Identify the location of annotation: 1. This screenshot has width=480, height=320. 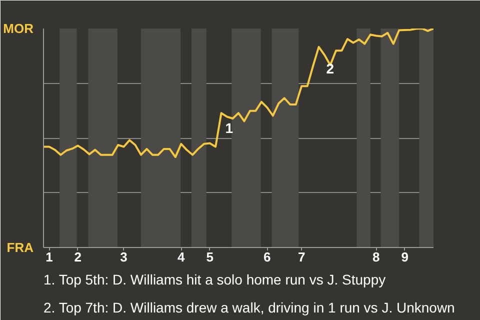
(229, 128).